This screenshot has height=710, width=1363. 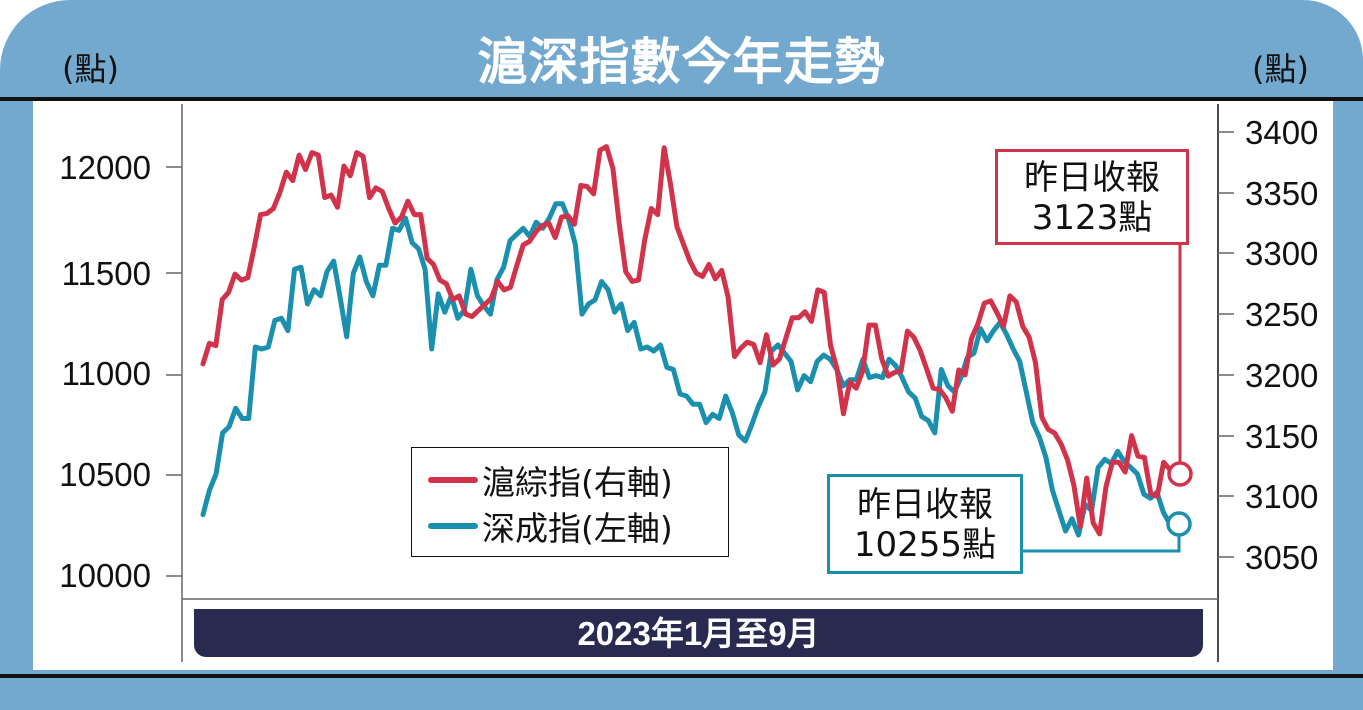 What do you see at coordinates (1180, 474) in the screenshot?
I see `shanghai-last-close-marker` at bounding box center [1180, 474].